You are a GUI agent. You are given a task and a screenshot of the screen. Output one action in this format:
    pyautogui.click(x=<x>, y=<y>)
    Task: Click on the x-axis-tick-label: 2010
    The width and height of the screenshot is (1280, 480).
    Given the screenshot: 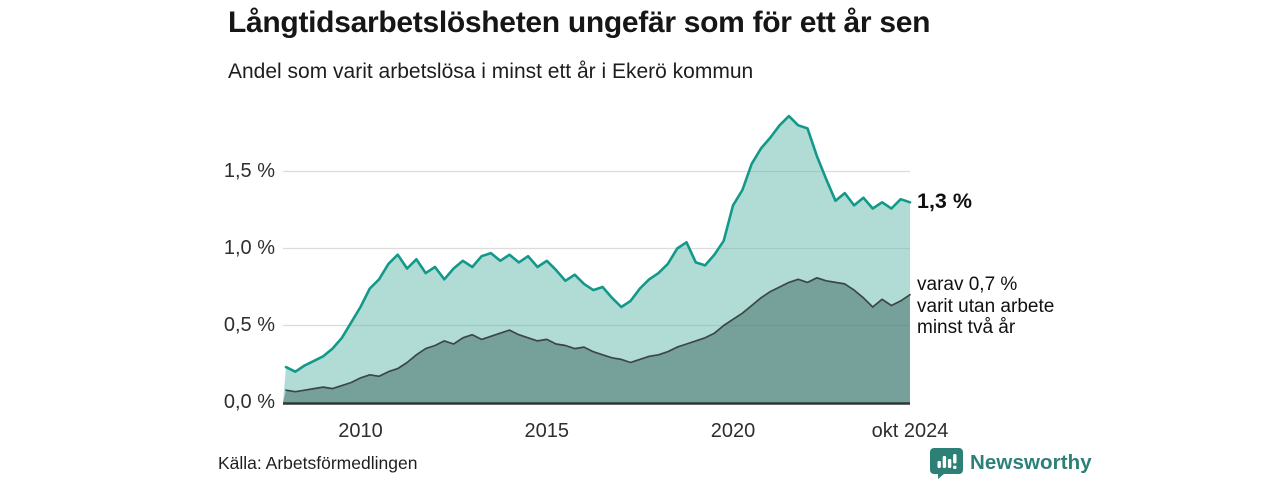 What is the action you would take?
    pyautogui.click(x=360, y=431)
    